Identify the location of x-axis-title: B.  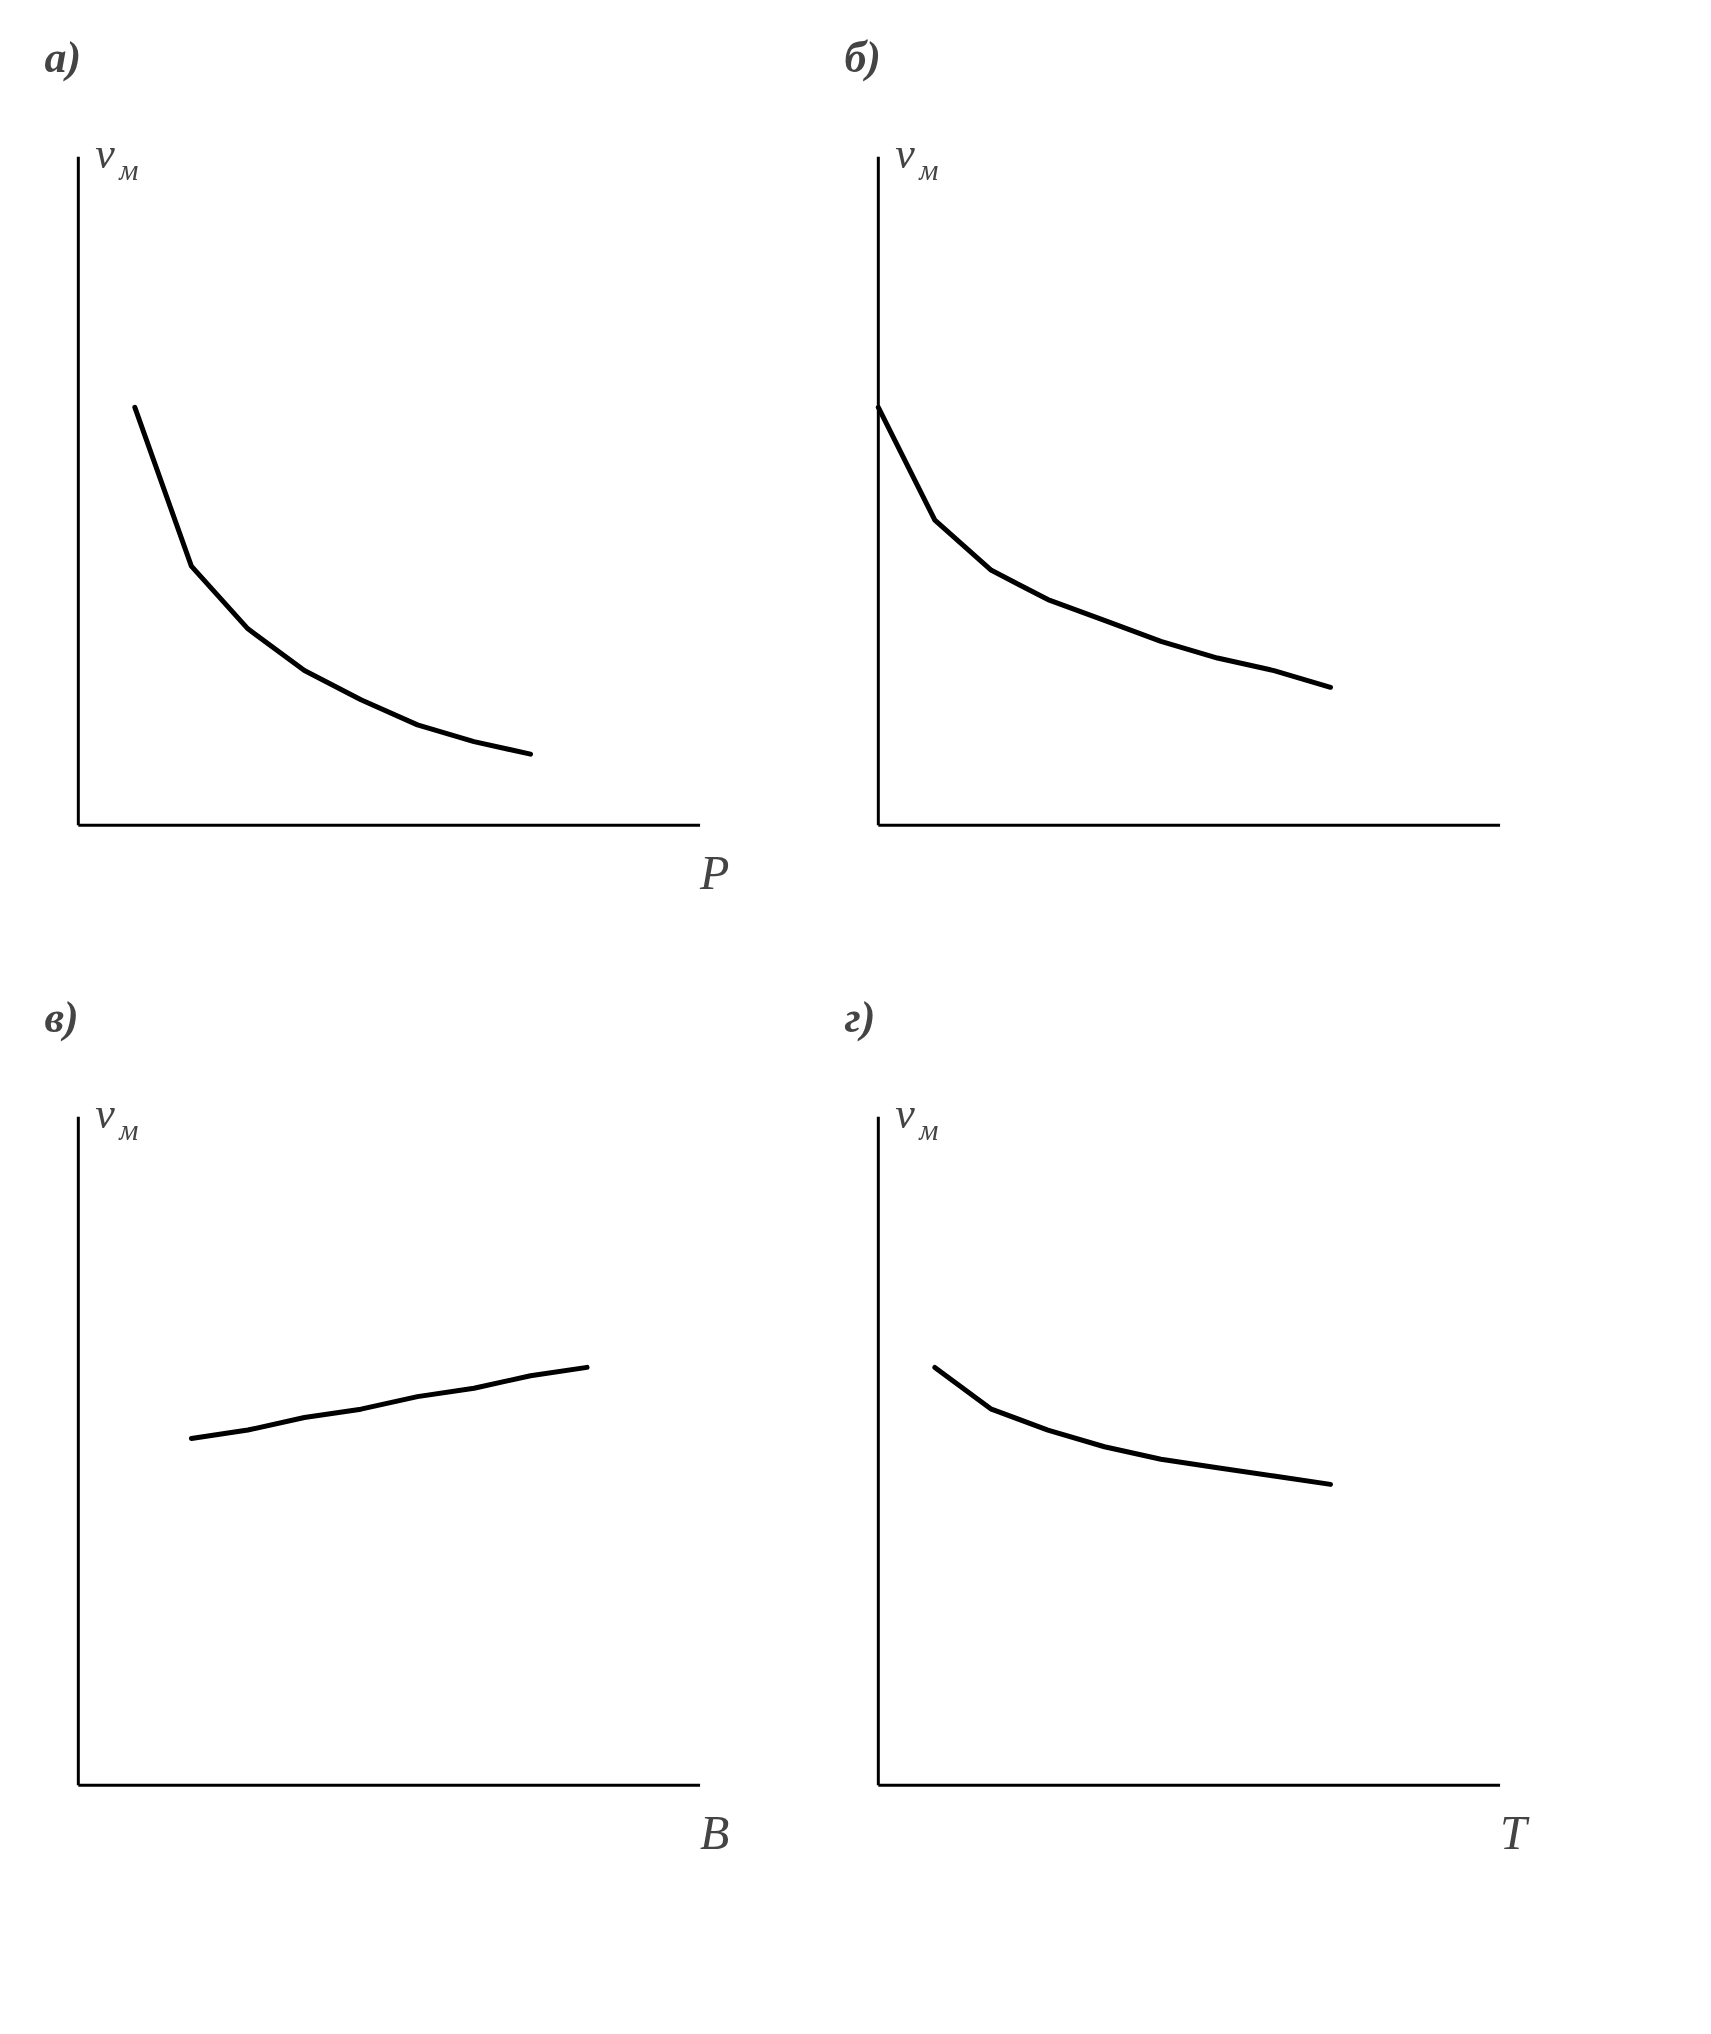
(715, 1833).